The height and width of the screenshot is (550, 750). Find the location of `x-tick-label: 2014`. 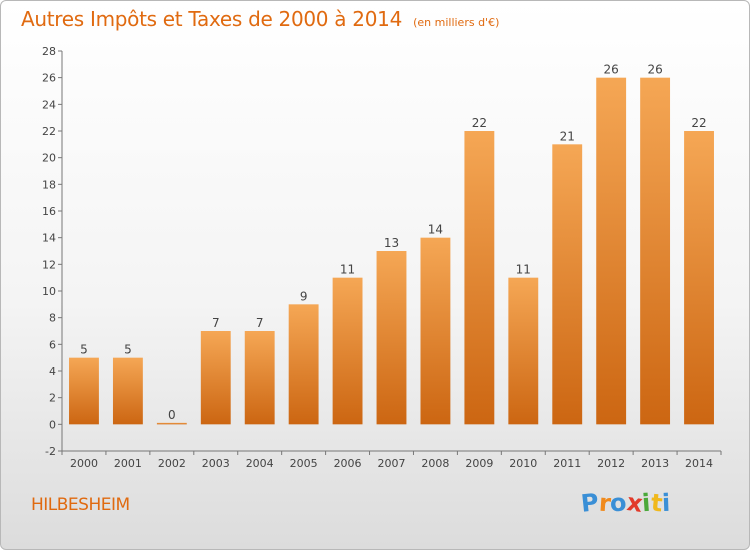

x-tick-label: 2014 is located at coordinates (699, 463).